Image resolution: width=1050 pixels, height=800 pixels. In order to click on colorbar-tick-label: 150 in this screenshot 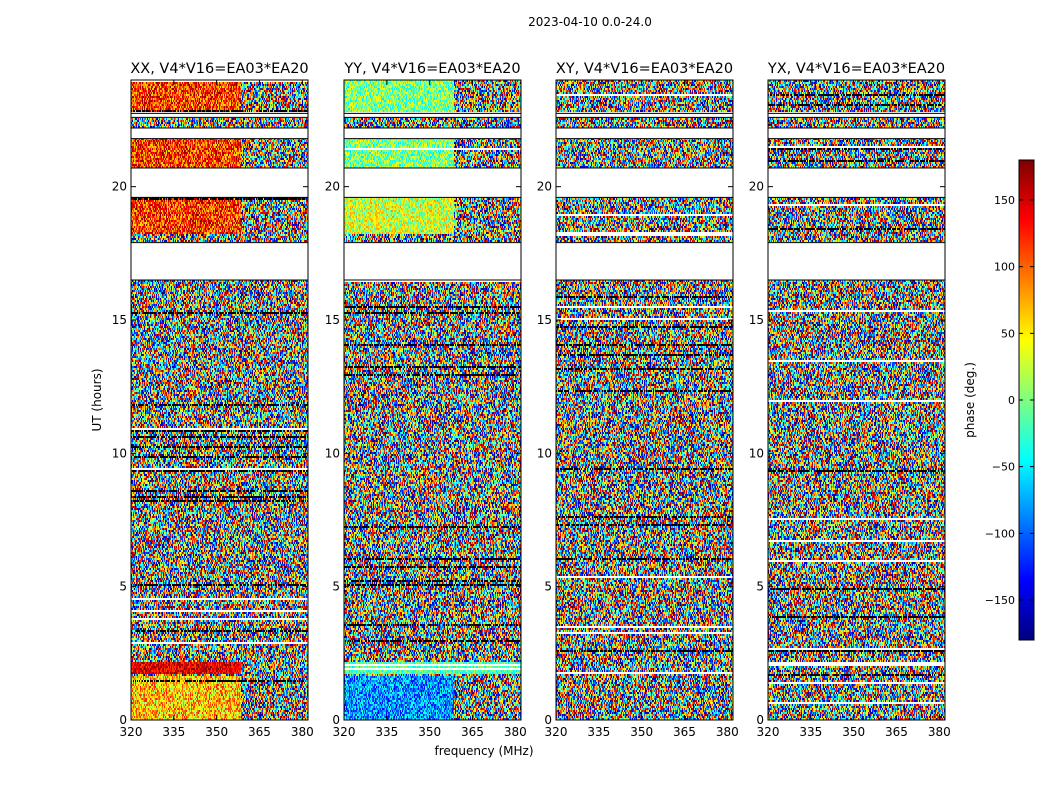, I will do `click(1004, 200)`.